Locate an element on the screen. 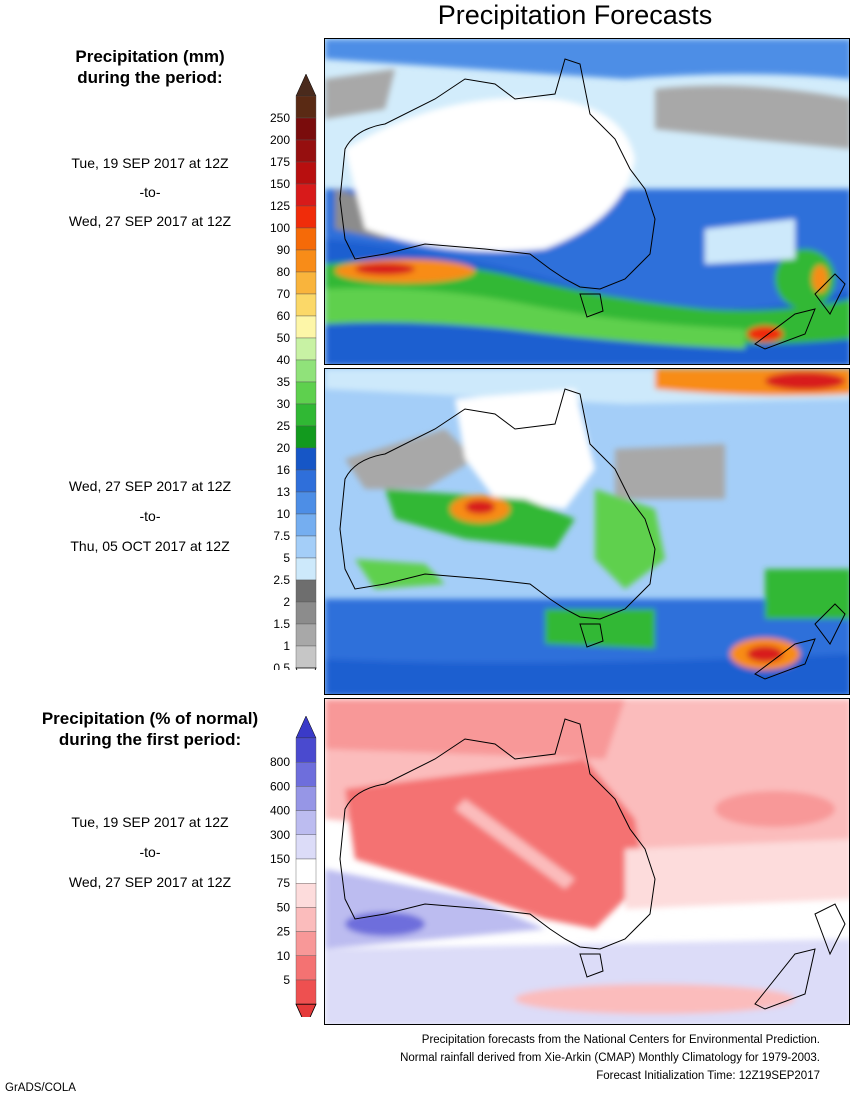  legend-pct-tick-label: 800 is located at coordinates (280, 762).